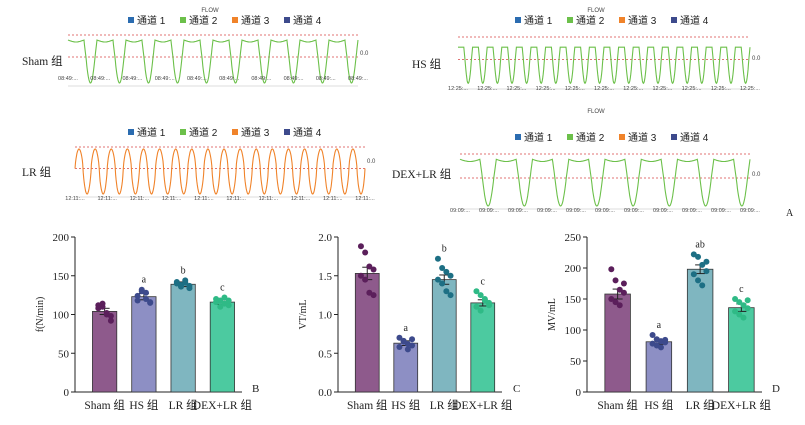  Describe the element at coordinates (422, 174) in the screenshot. I see `flow-group-label: DEX+LR 组` at that location.